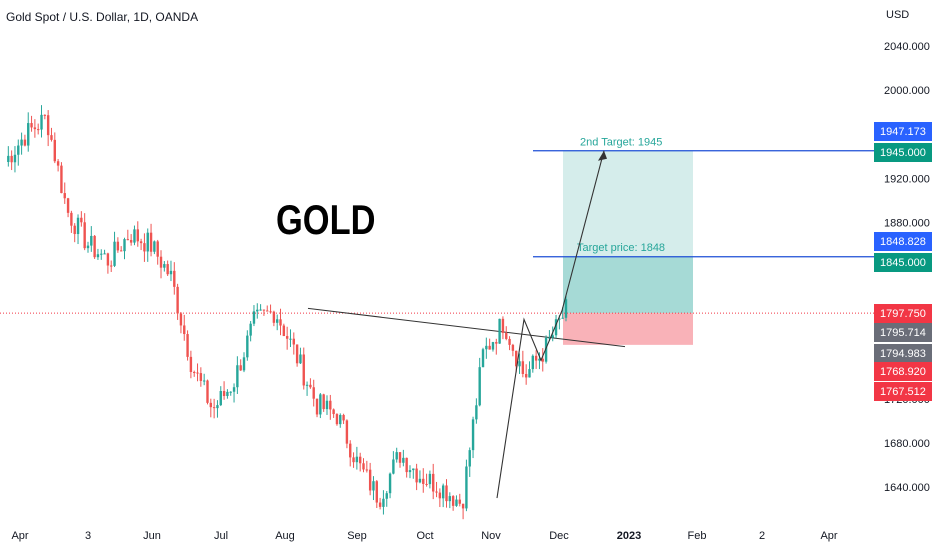  I want to click on y-axis-tick-label: 2040.000, so click(907, 47).